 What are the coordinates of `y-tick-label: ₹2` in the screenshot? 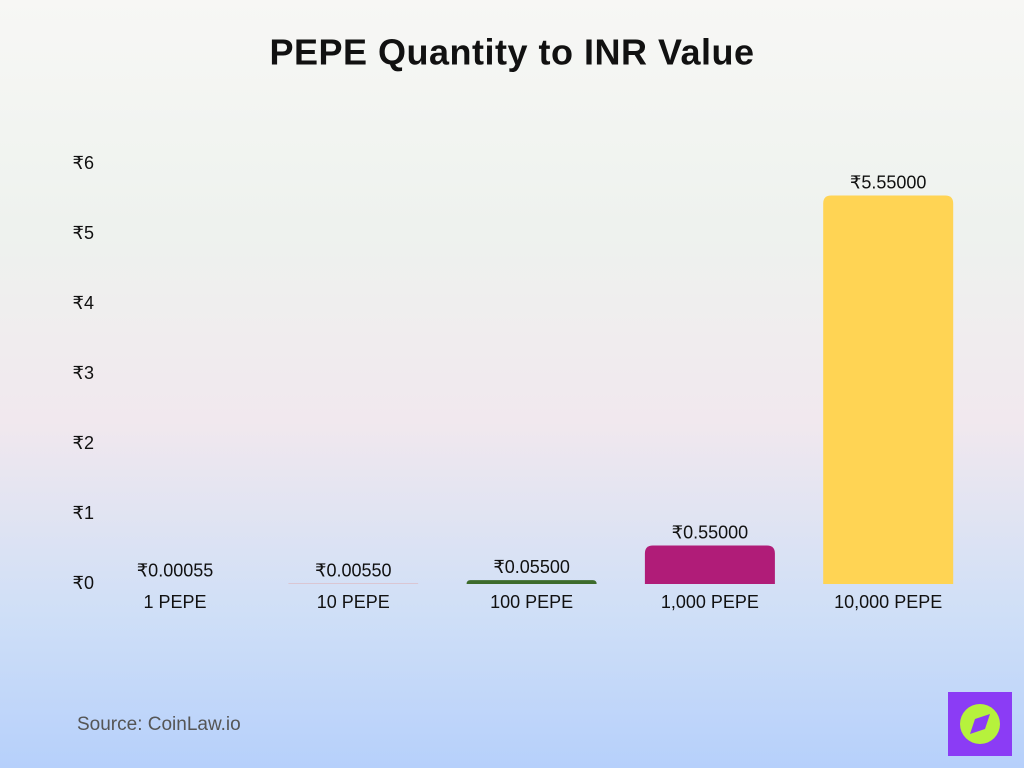 It's located at (83, 443).